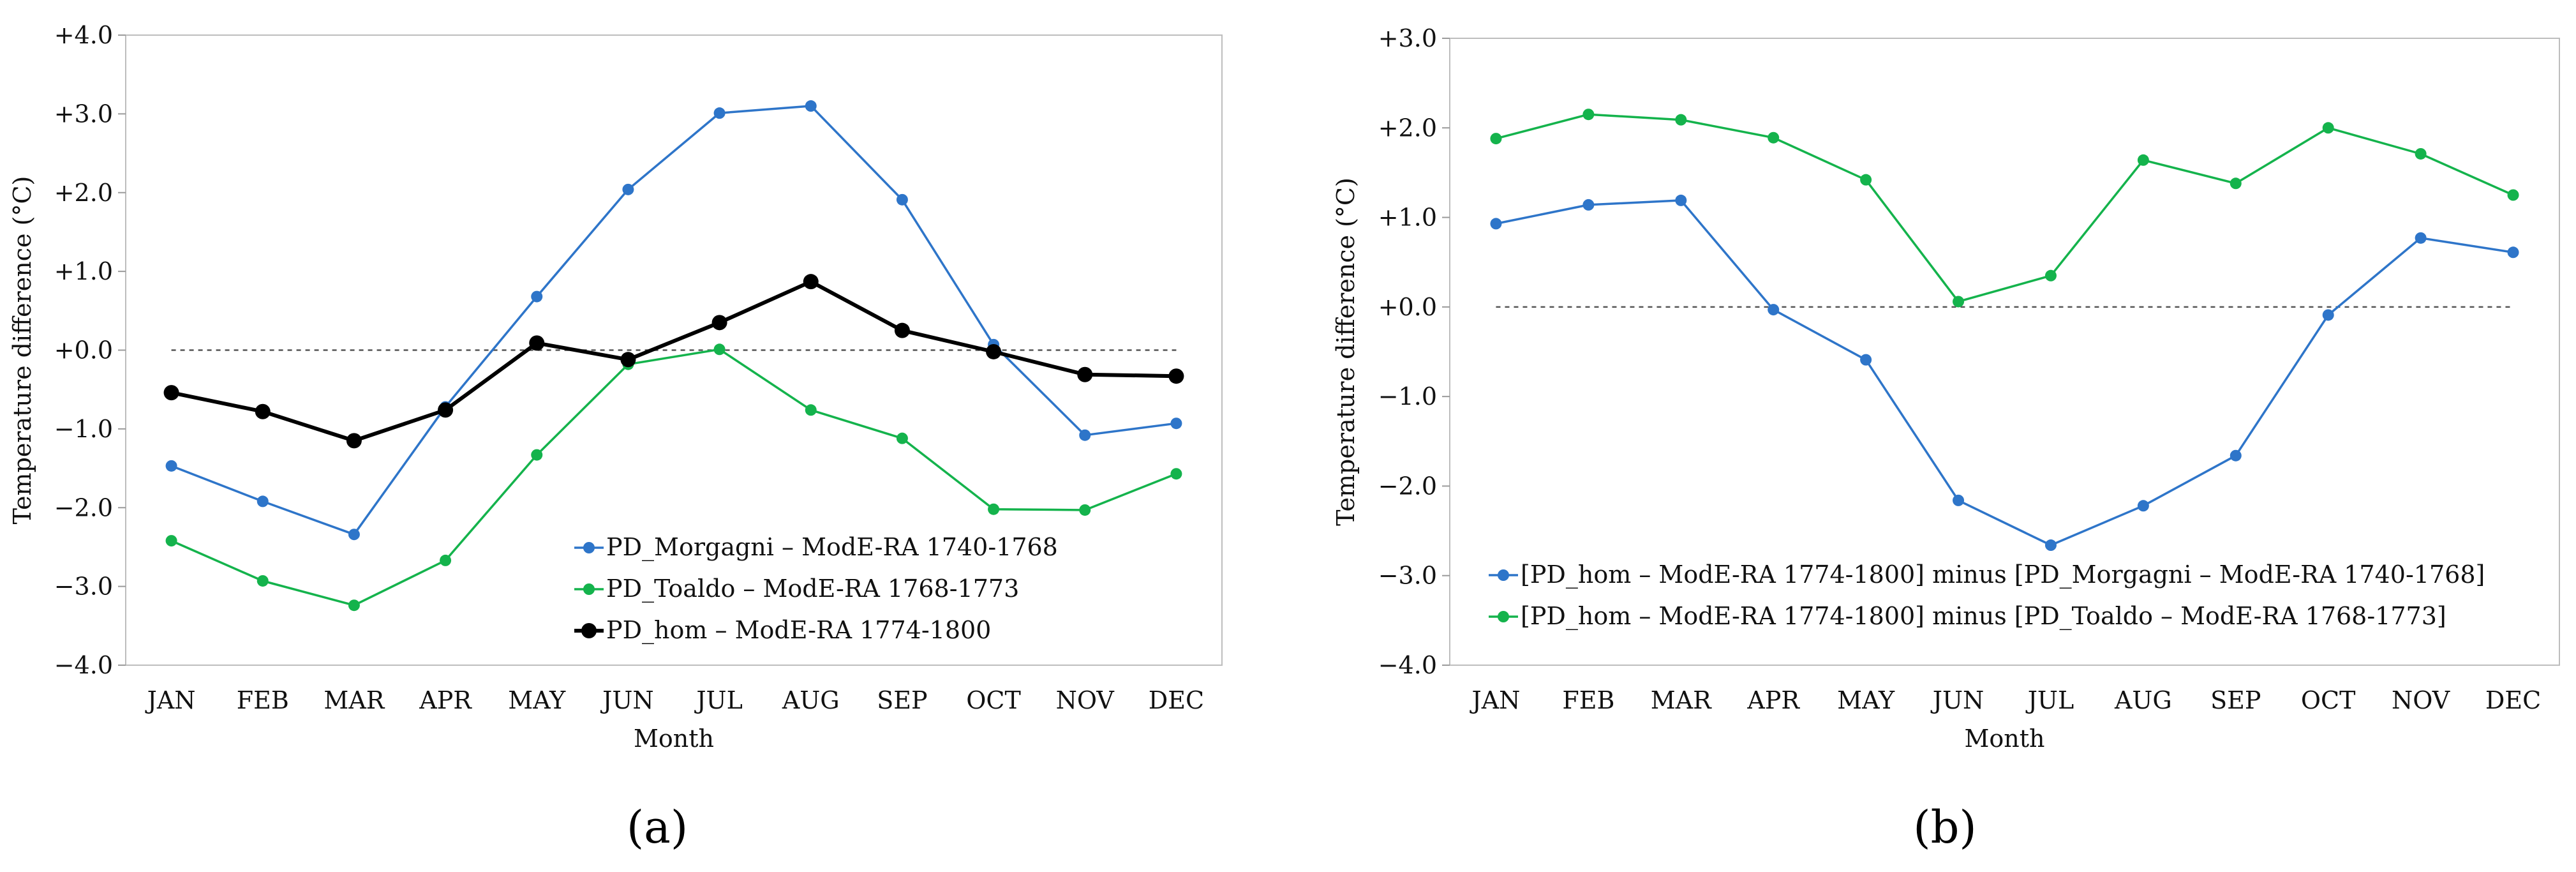 The width and height of the screenshot is (2576, 872). I want to click on x-tick-label: MAY, so click(537, 700).